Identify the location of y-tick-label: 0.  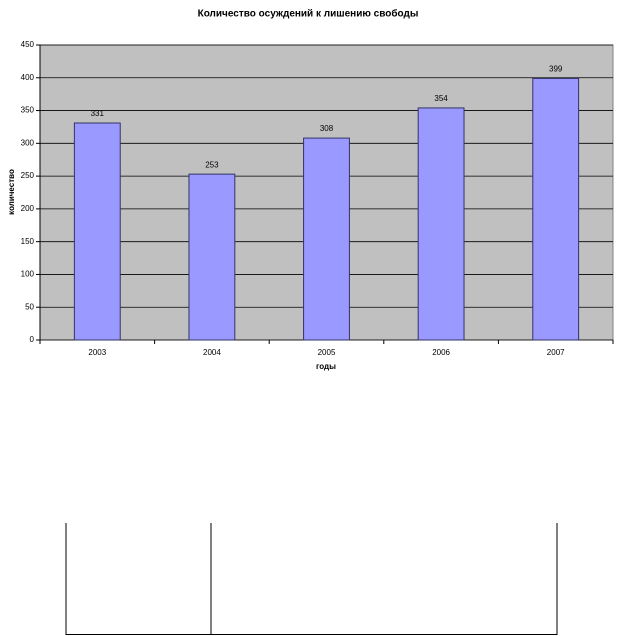
(32, 339).